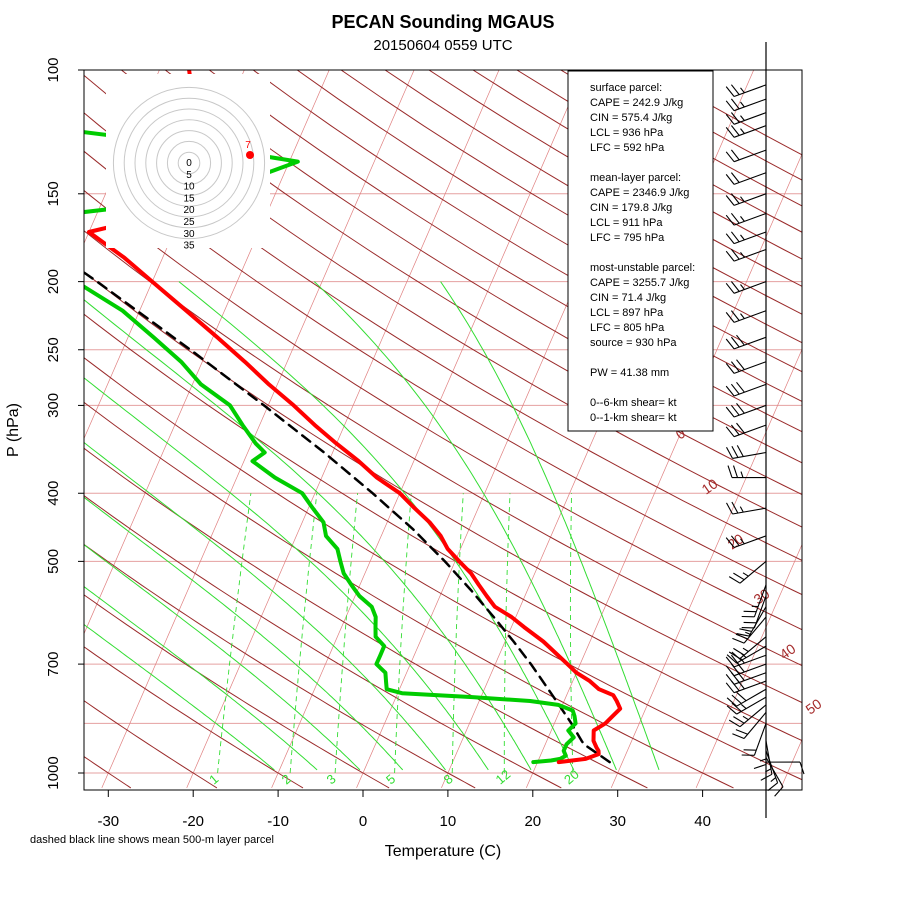 The width and height of the screenshot is (900, 900). What do you see at coordinates (633, 403) in the screenshot?
I see `shear-0-6km: 0--6-km shear= kt` at bounding box center [633, 403].